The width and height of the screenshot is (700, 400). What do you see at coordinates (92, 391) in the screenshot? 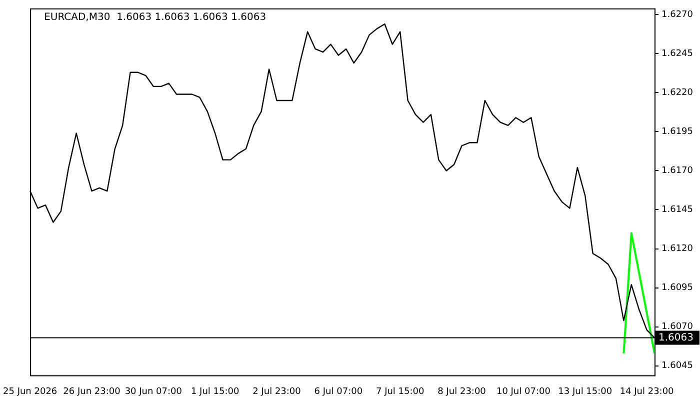
I see `x-tick-label: 26 Jun 23:00` at bounding box center [92, 391].